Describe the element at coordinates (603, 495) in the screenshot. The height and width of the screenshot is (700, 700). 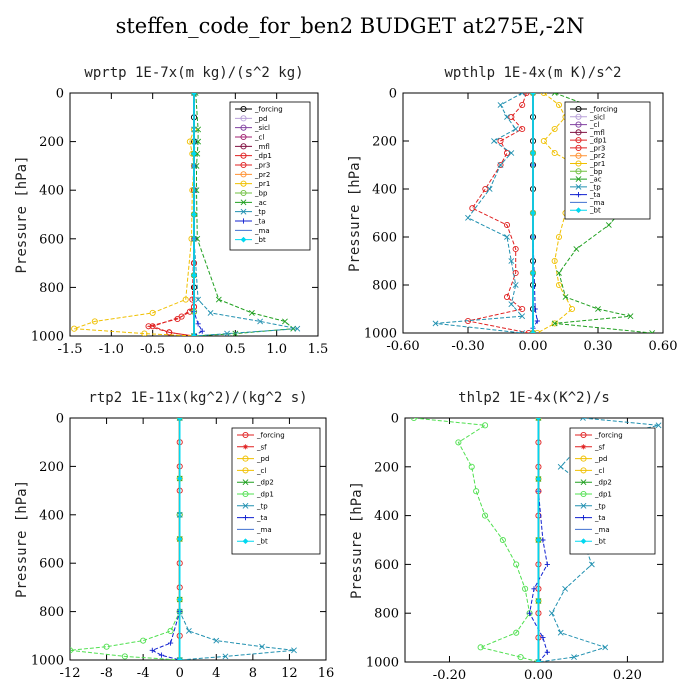
I see `legend-label: _dp1` at that location.